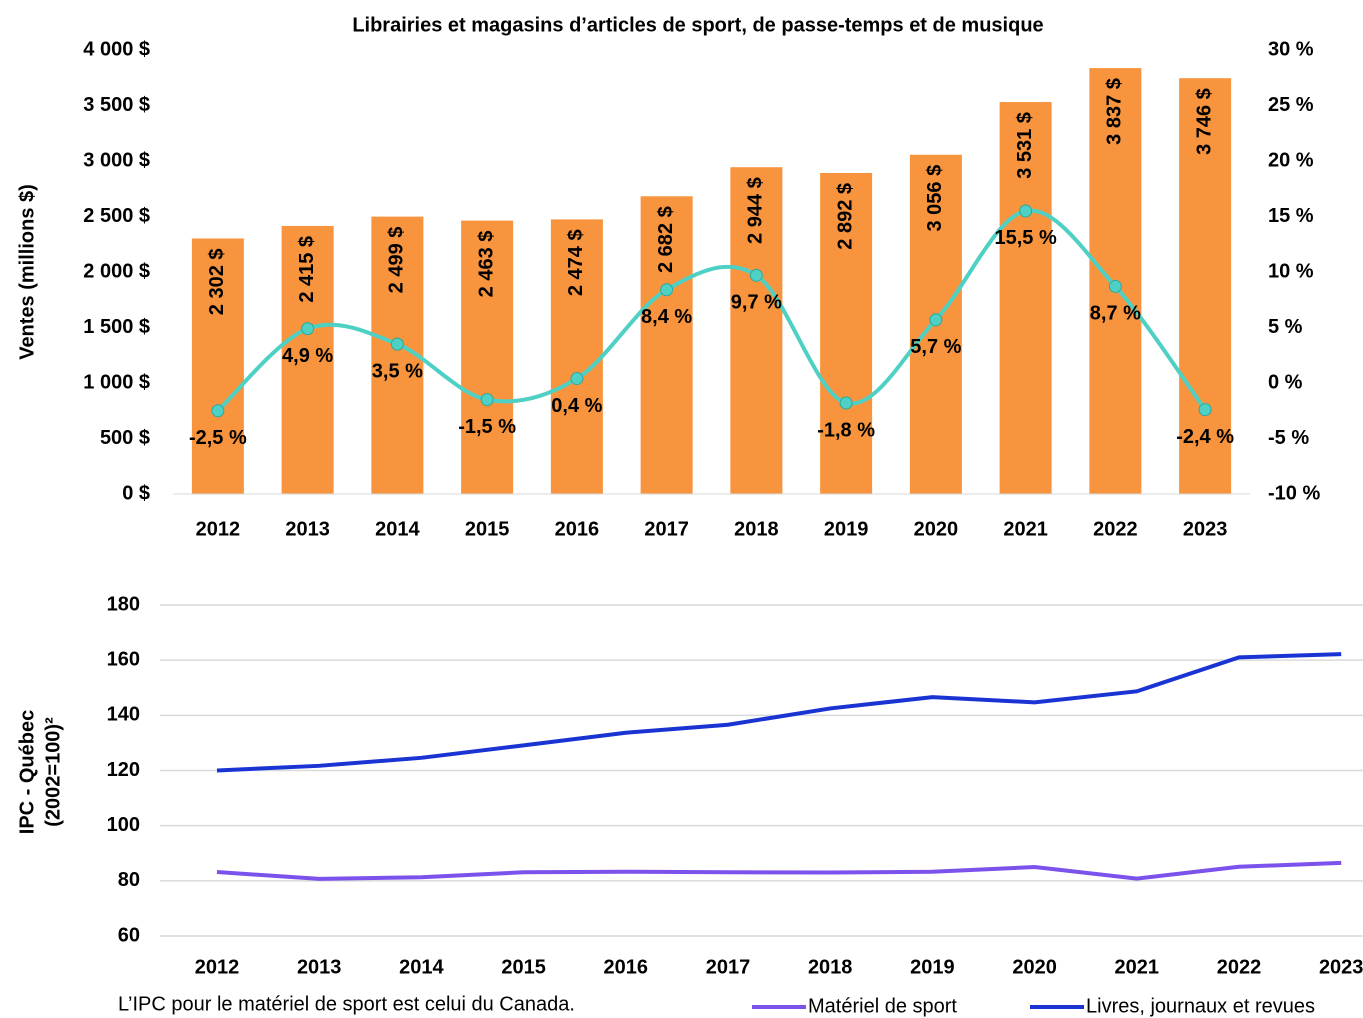 The height and width of the screenshot is (1018, 1363). I want to click on y2-tick-label: 10 %, so click(1291, 271).